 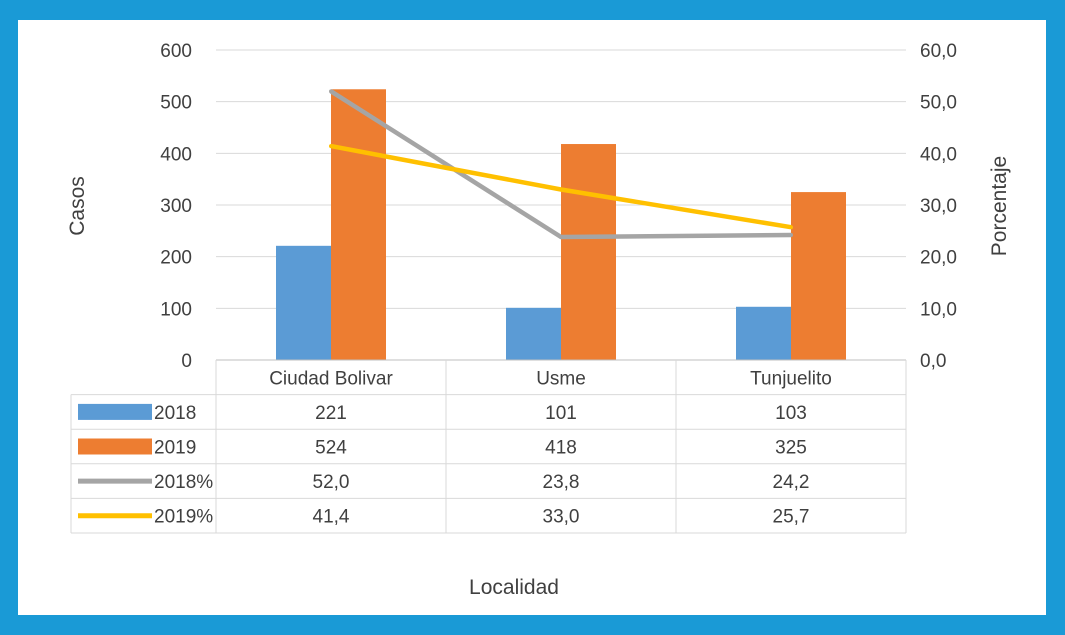 I want to click on y-tick-label: 600, so click(x=176, y=51).